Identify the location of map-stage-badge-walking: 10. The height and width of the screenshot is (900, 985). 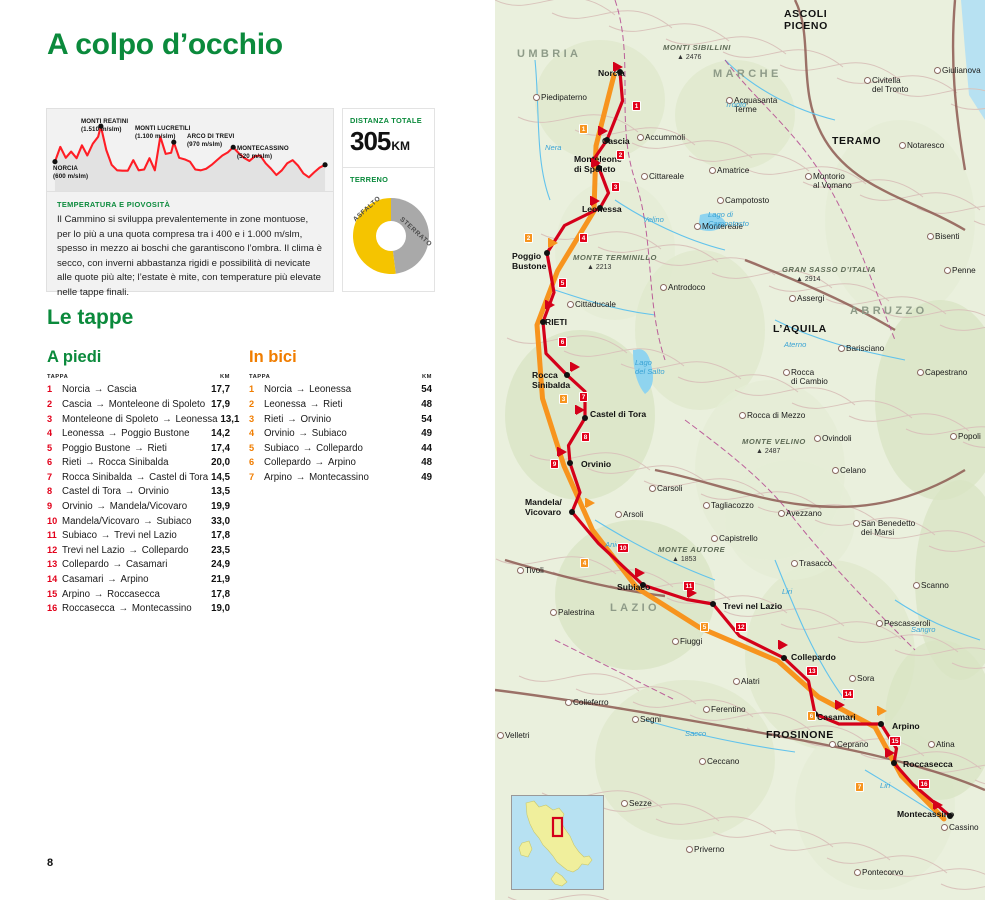
(623, 548).